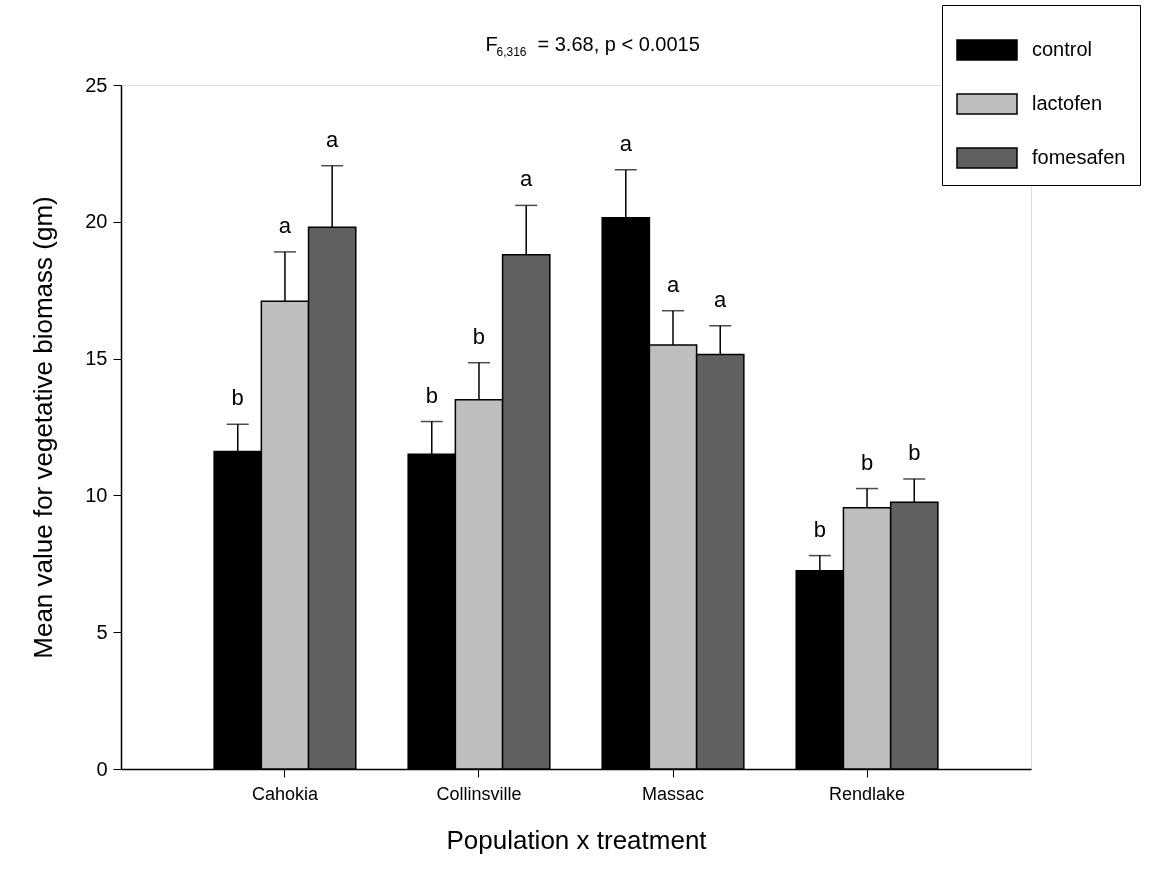 This screenshot has width=1170, height=881. I want to click on y-tick-label: 0, so click(102, 768).